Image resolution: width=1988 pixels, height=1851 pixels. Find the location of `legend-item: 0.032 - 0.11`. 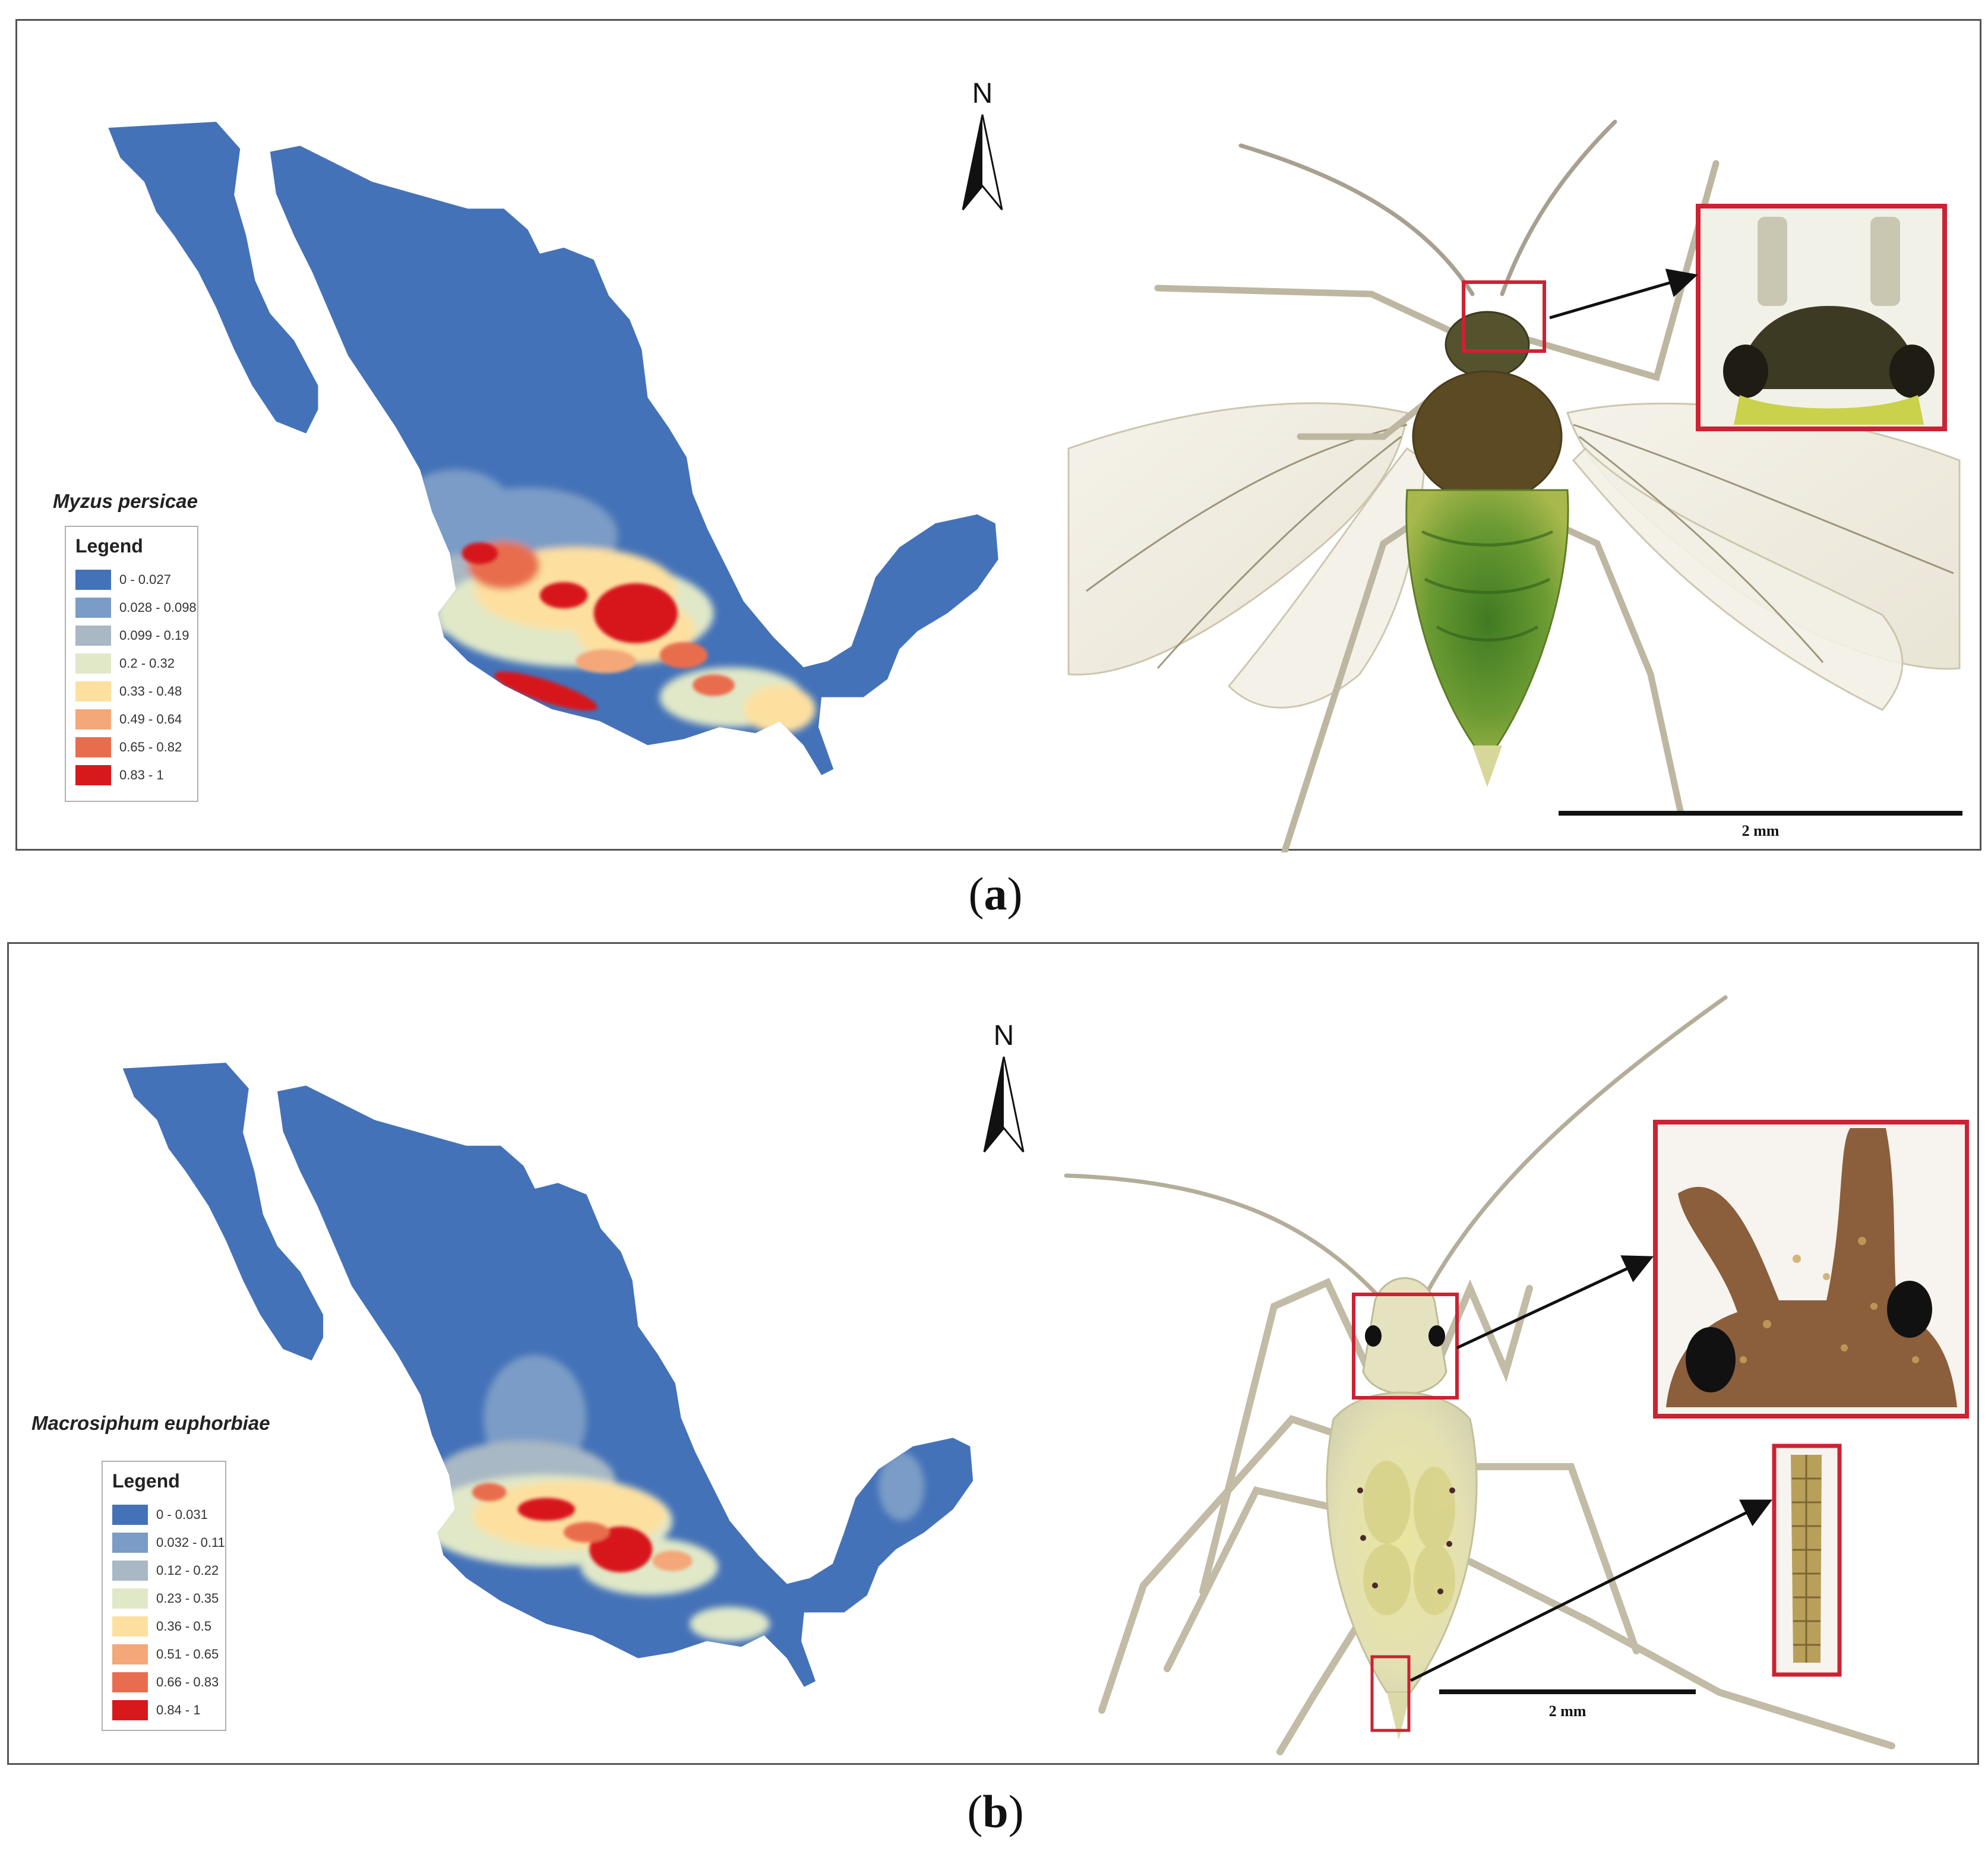

legend-item: 0.032 - 0.11 is located at coordinates (168, 1542).